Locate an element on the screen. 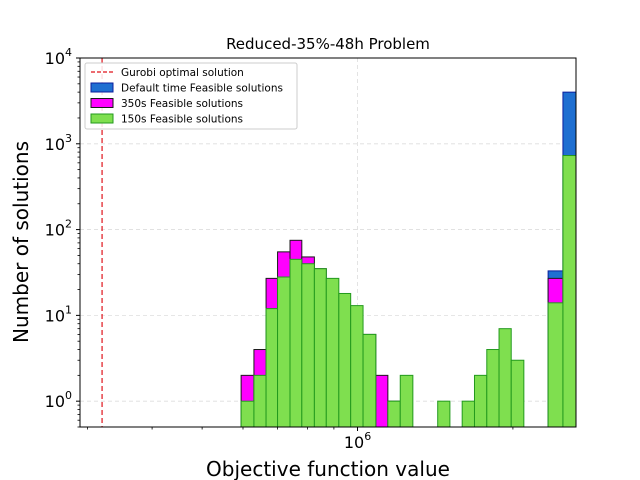 This screenshot has height=480, width=640. legend-entry: 150s Feasible solutions is located at coordinates (166, 119).